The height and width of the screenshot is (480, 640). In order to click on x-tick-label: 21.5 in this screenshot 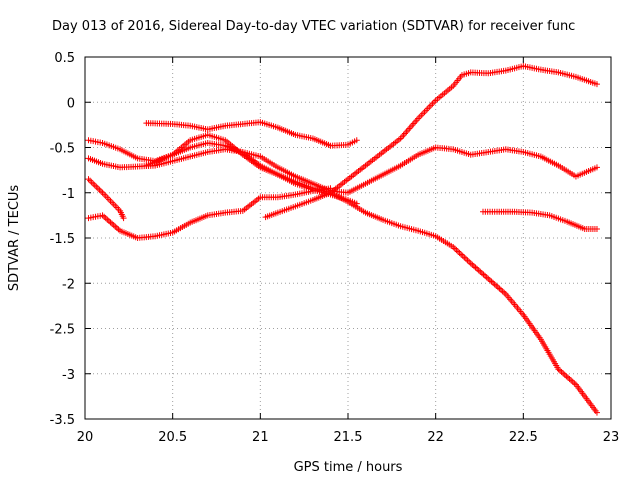, I will do `click(348, 437)`.